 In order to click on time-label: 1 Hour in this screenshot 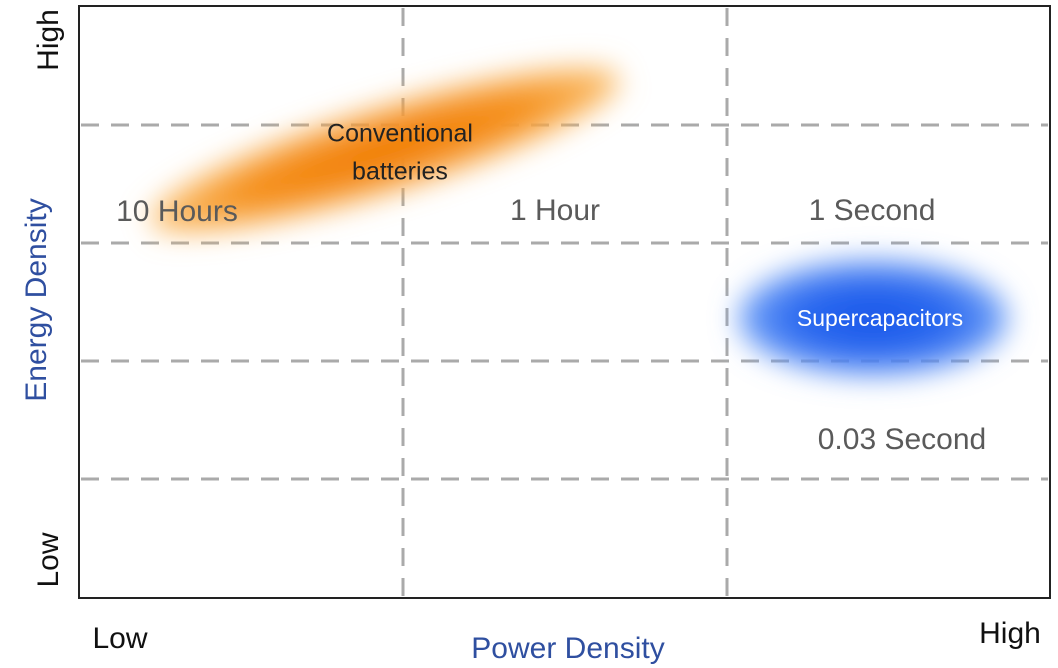, I will do `click(555, 210)`.